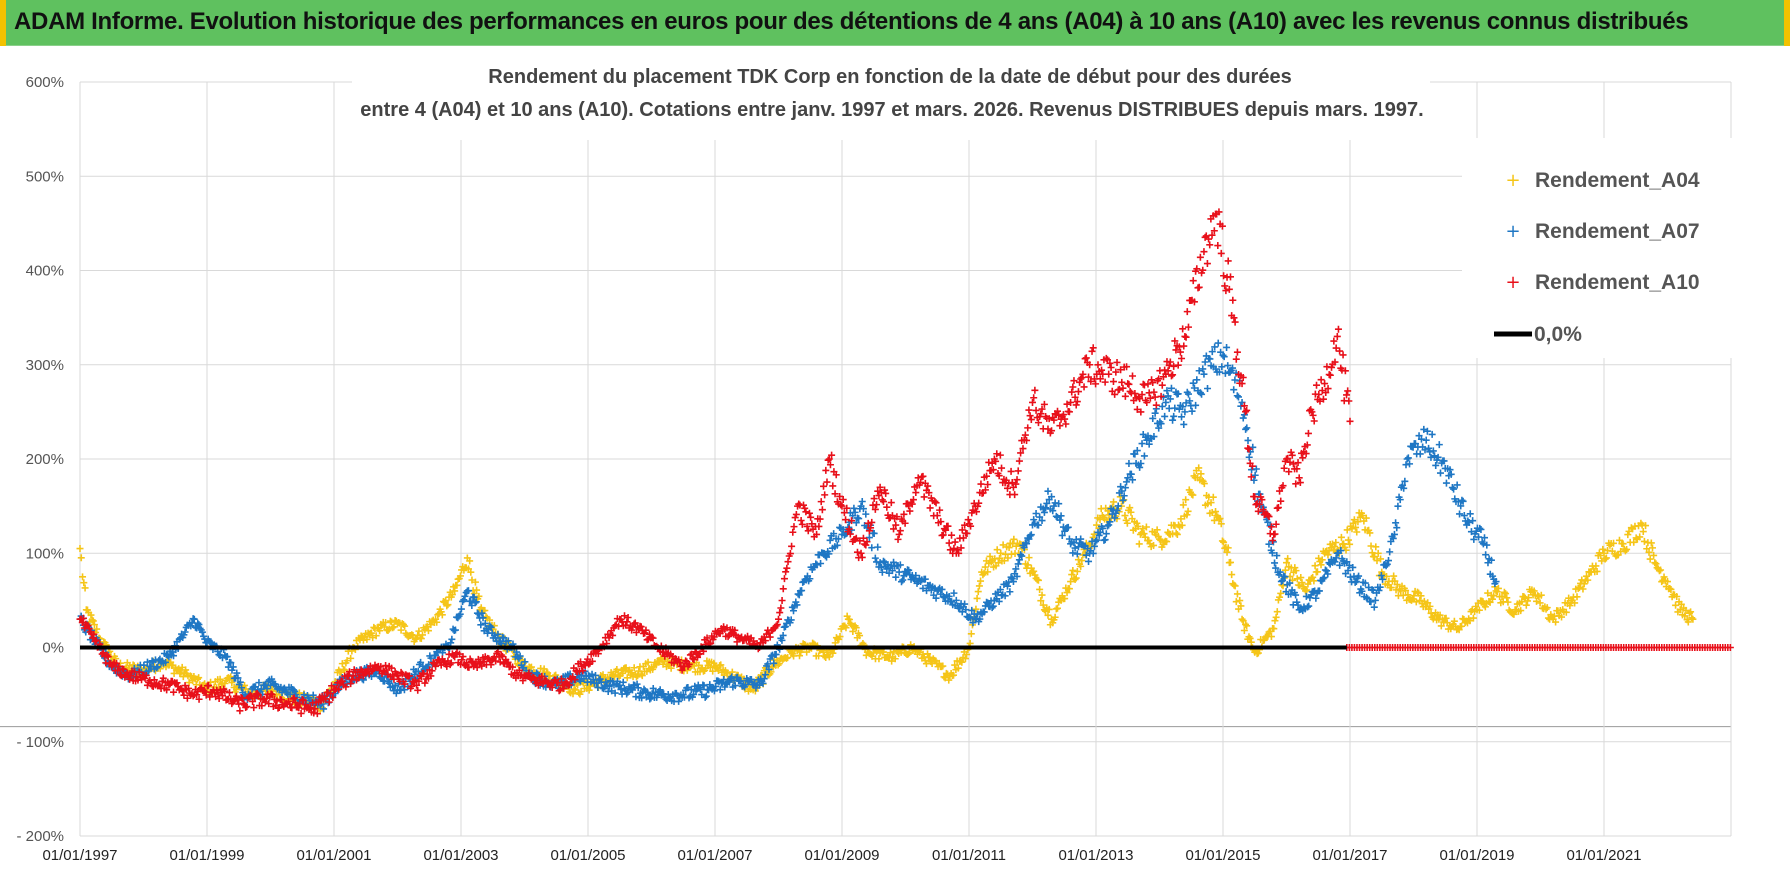 The width and height of the screenshot is (1790, 886). I want to click on y-axis-ticks: 600% 500% 400% 300% 200% 100% 0% - 100% - 200%, so click(40, 459).